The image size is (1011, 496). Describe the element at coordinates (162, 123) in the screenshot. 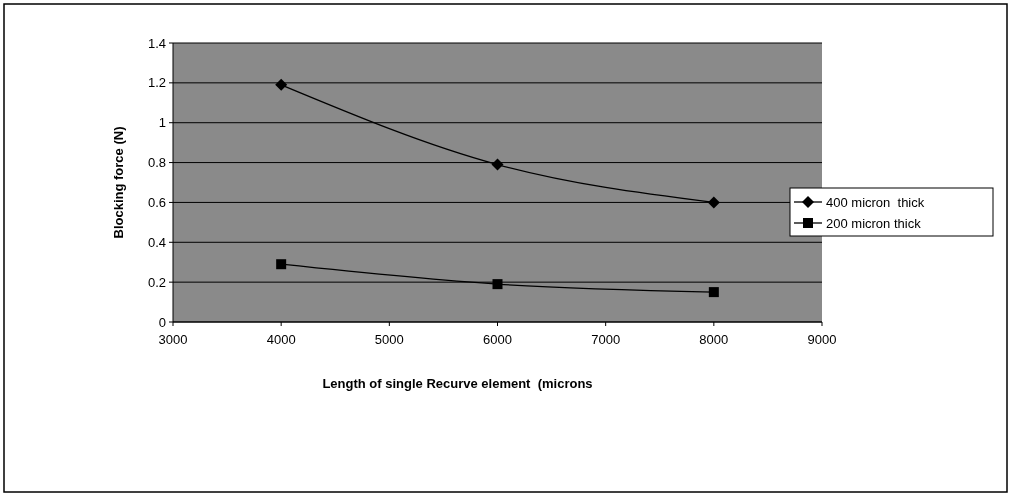

I see `y-tick-label: 1` at that location.